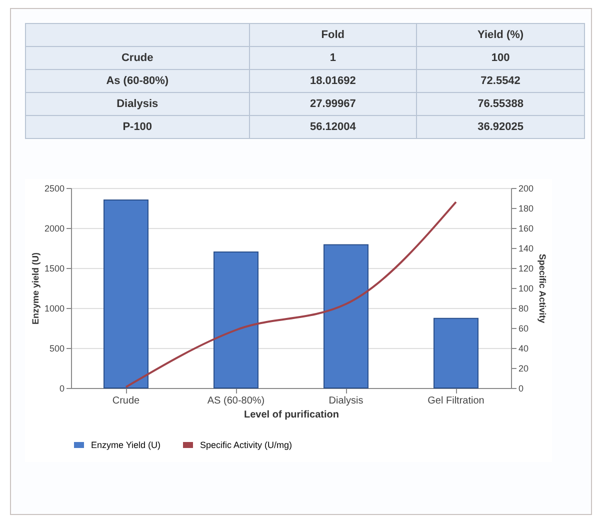 The width and height of the screenshot is (596, 521). Describe the element at coordinates (54, 229) in the screenshot. I see `y-tick-label: 2000` at that location.